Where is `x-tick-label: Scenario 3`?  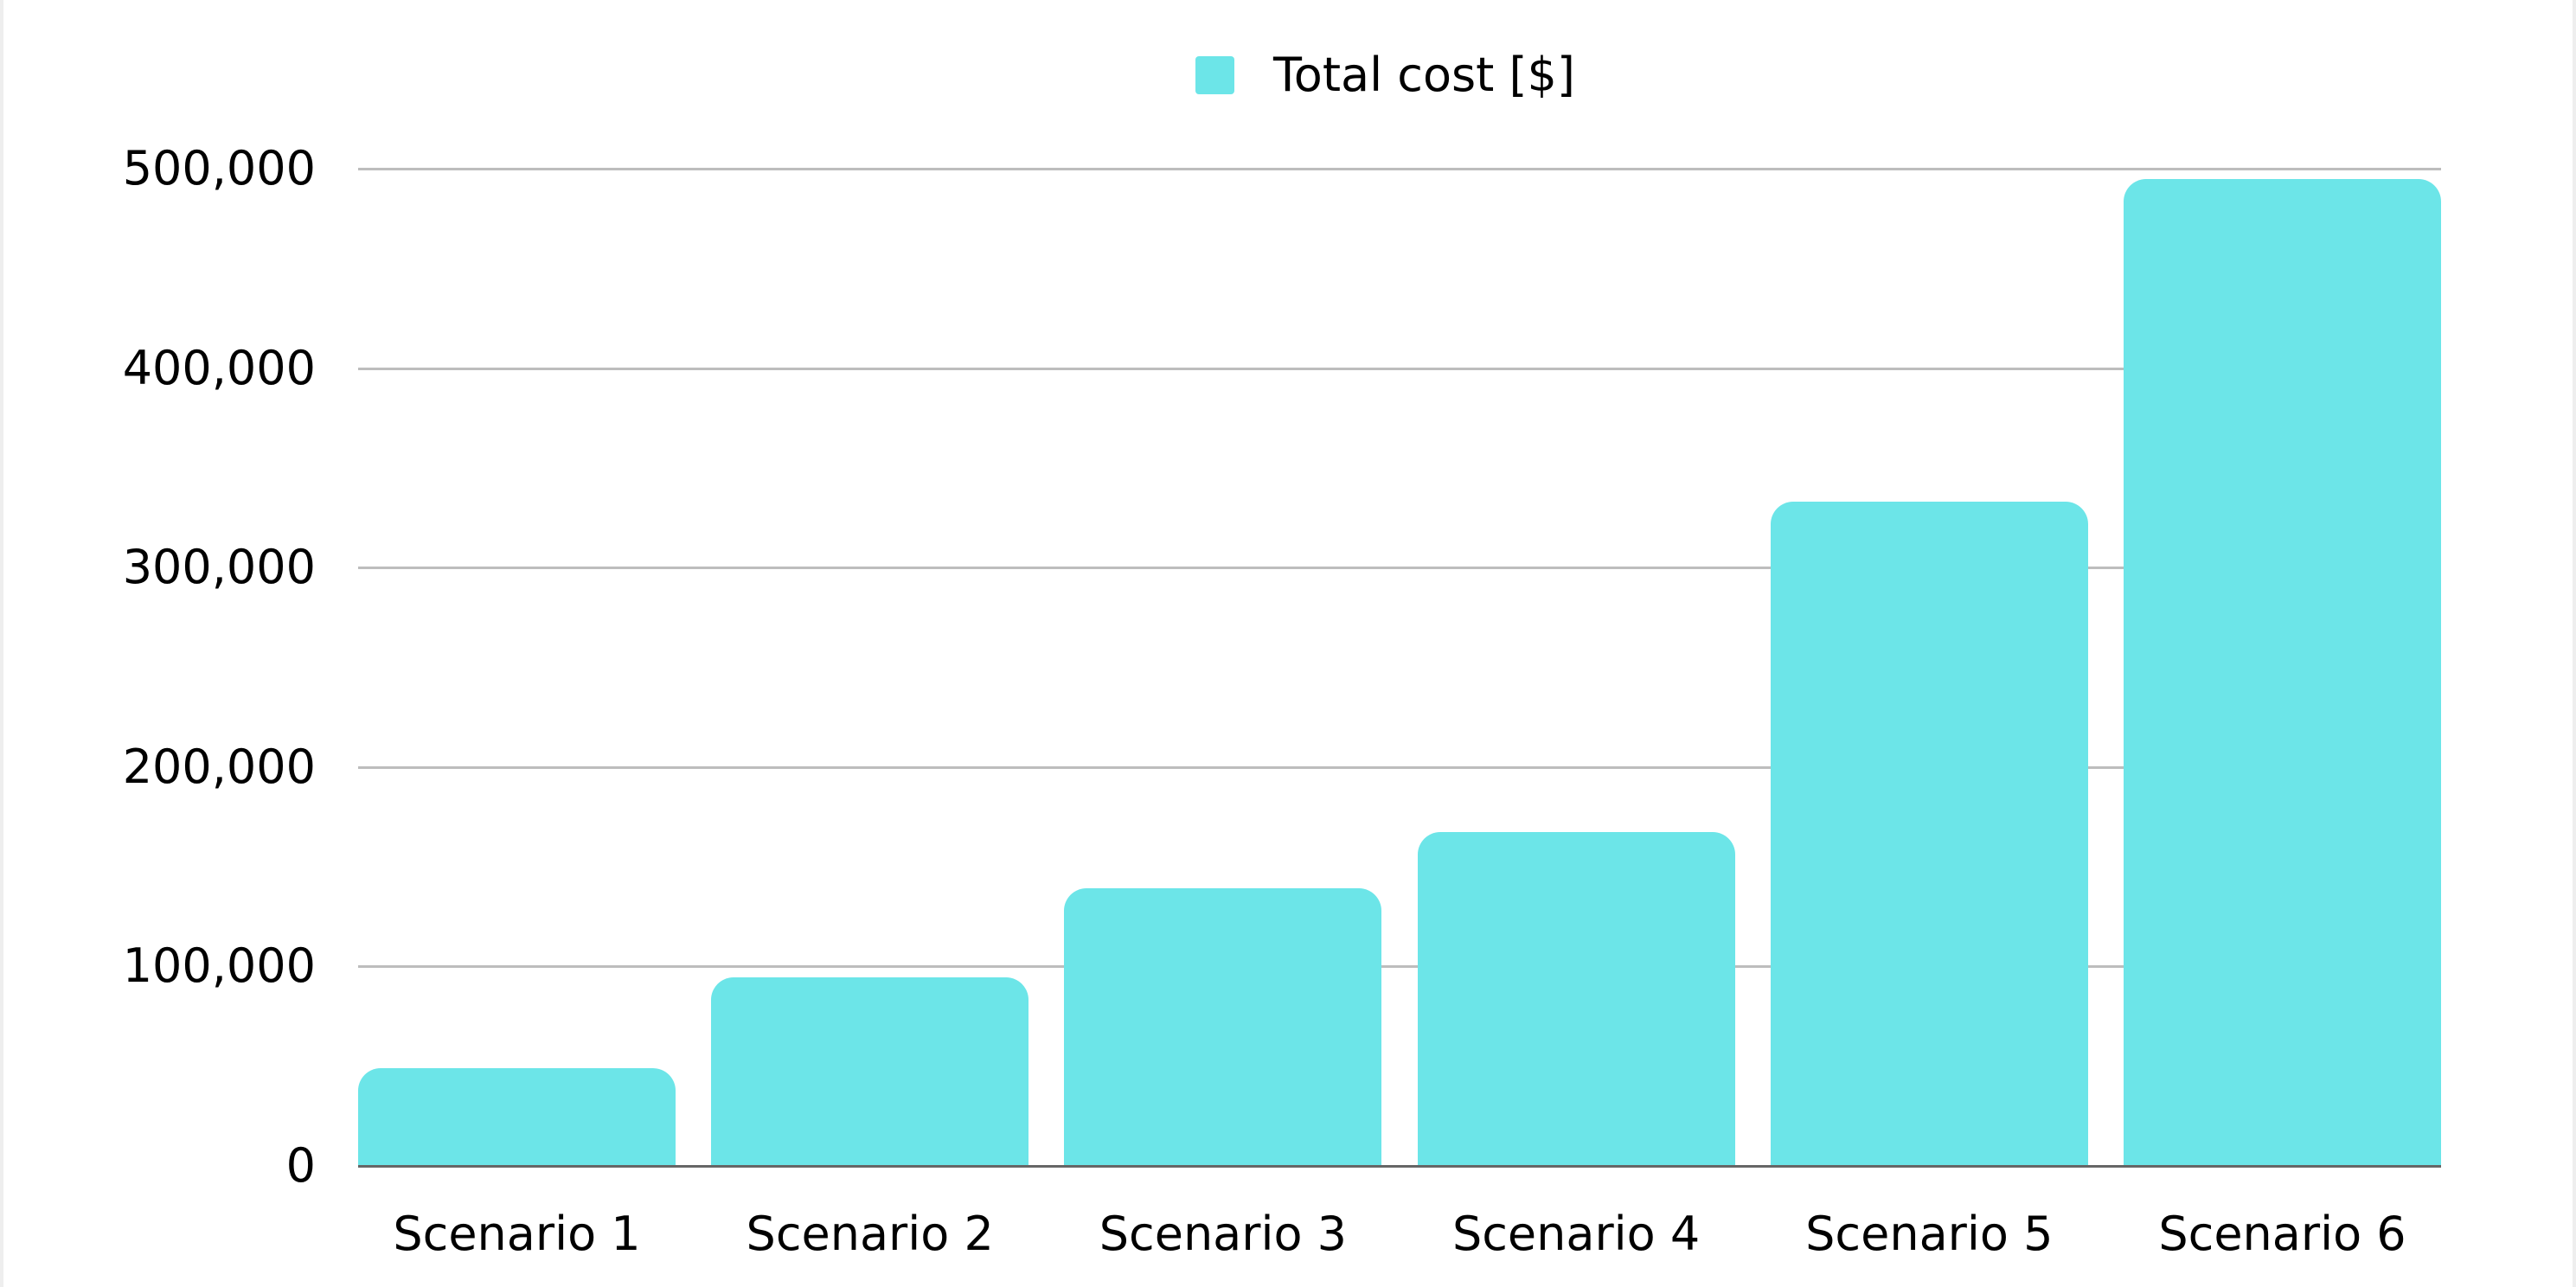
x-tick-label: Scenario 3 is located at coordinates (1223, 1234).